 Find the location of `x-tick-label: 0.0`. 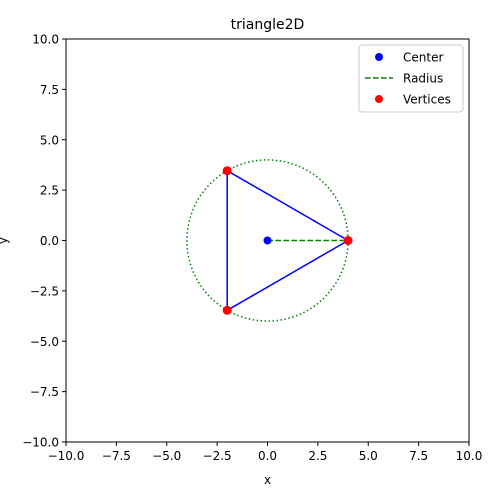

x-tick-label: 0.0 is located at coordinates (267, 456).